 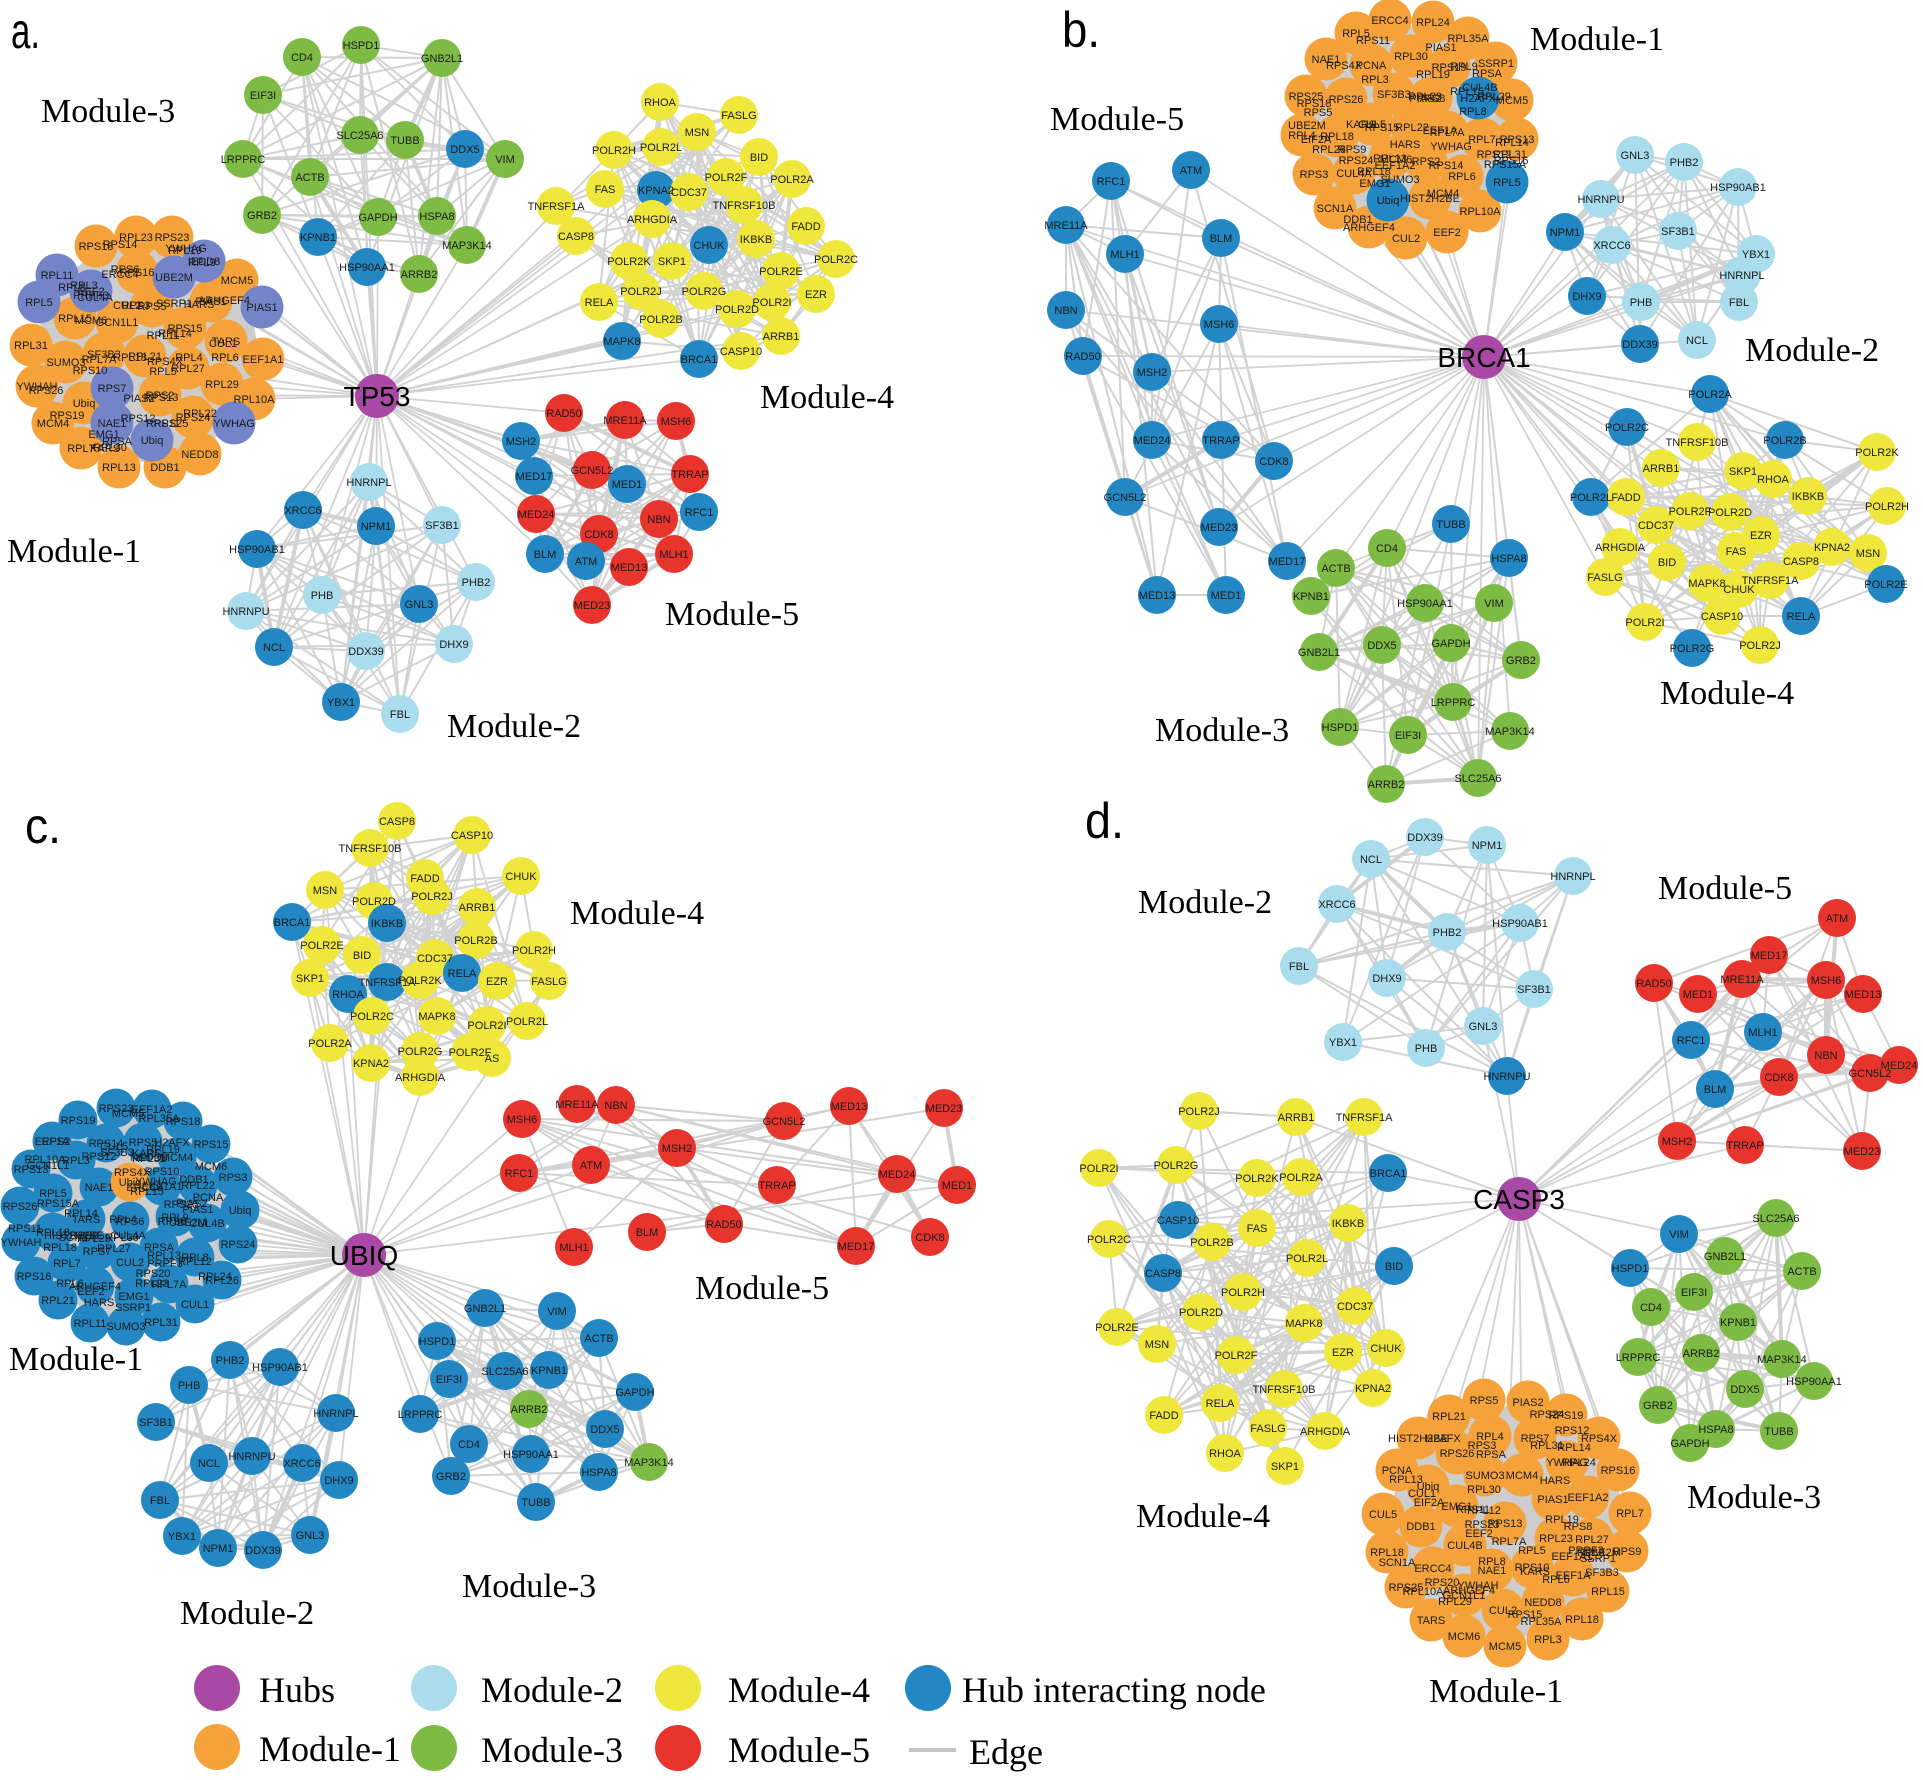 What do you see at coordinates (689, 475) in the screenshot?
I see `svg-text: TRRAP` at bounding box center [689, 475].